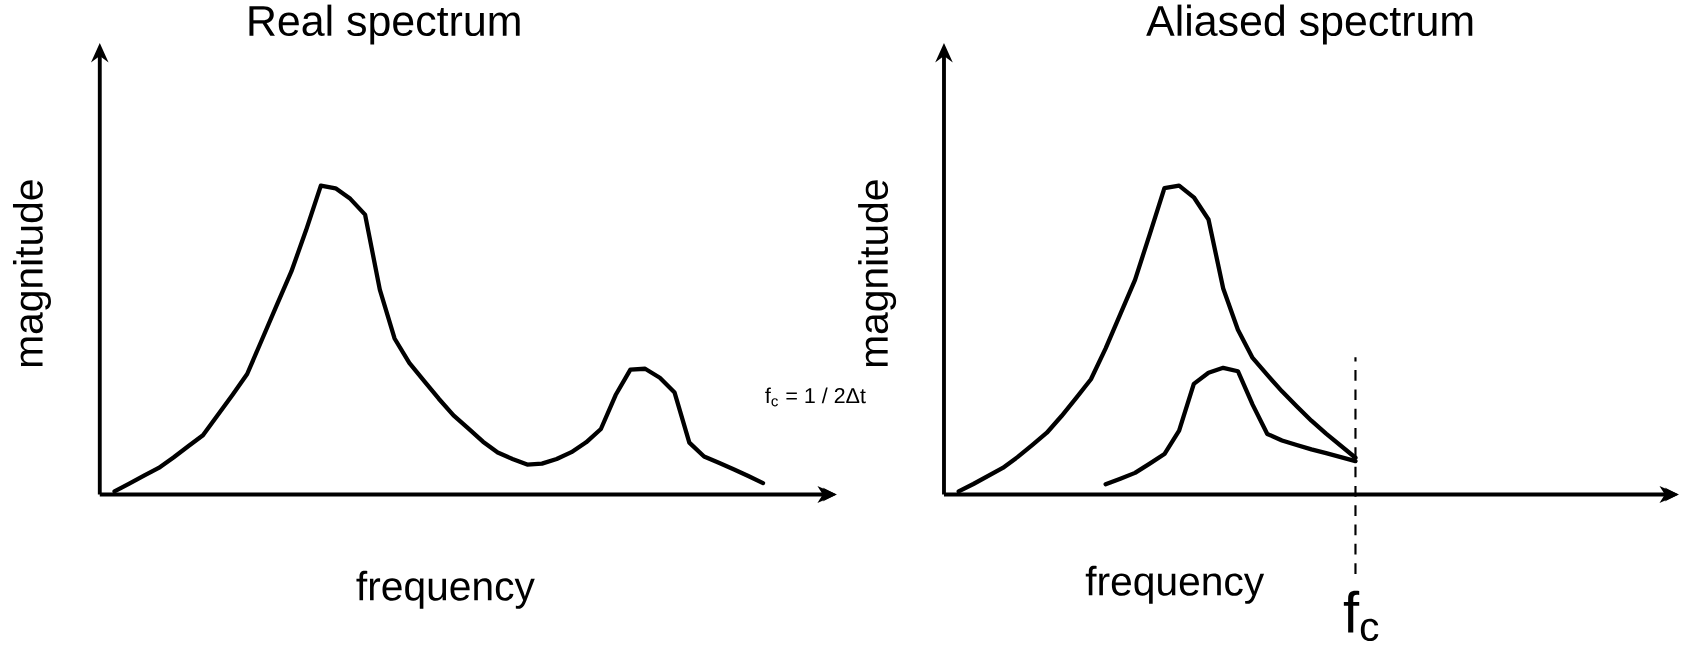 This screenshot has width=1682, height=670. I want to click on text: f$_{c}$, so click(1361, 615).